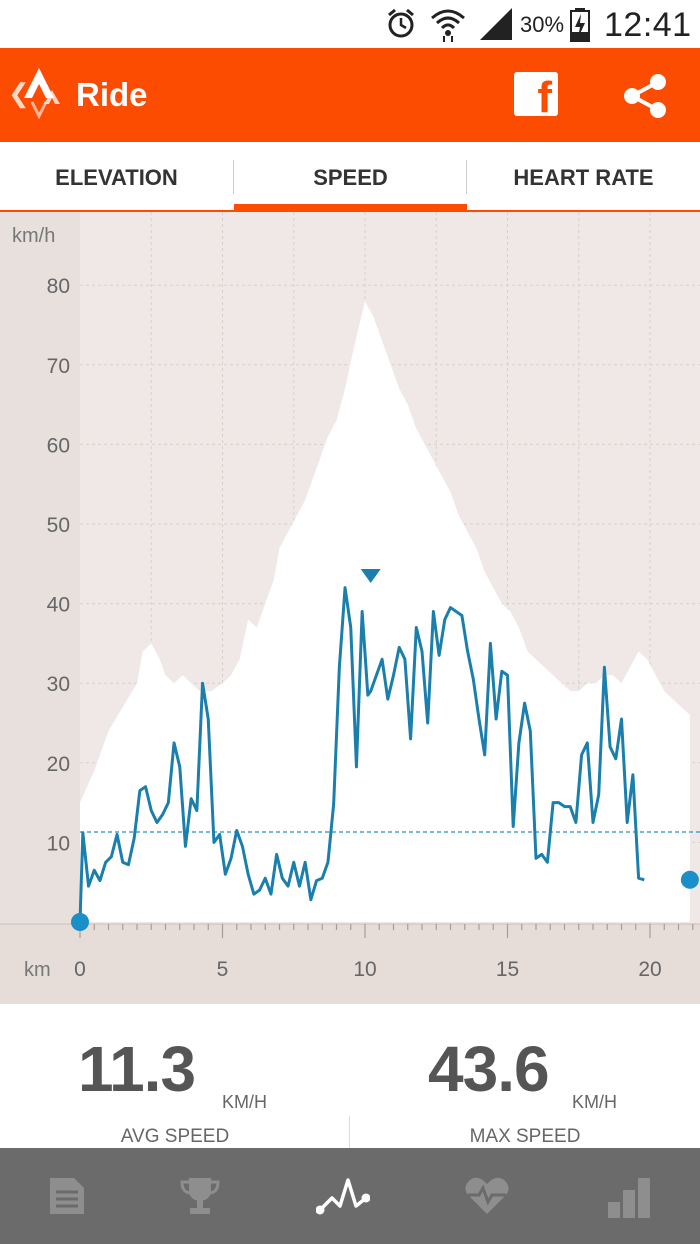 This screenshot has width=700, height=1244. Describe the element at coordinates (350, 95) in the screenshot. I see `app-bar: ❮ Ride f` at that location.